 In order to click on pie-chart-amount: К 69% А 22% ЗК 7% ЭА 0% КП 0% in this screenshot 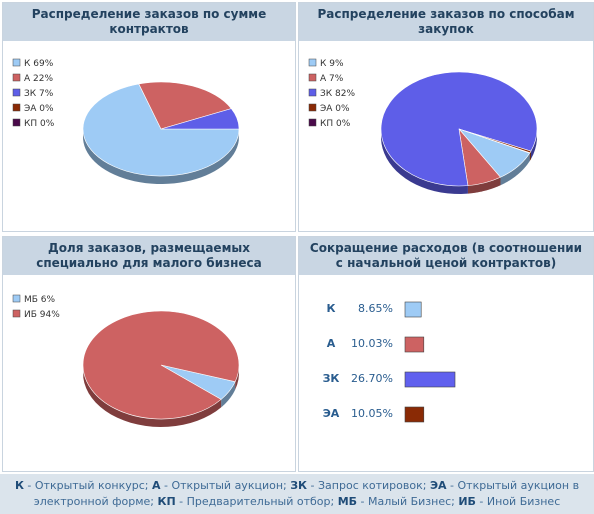, I will do `click(126, 121)`.